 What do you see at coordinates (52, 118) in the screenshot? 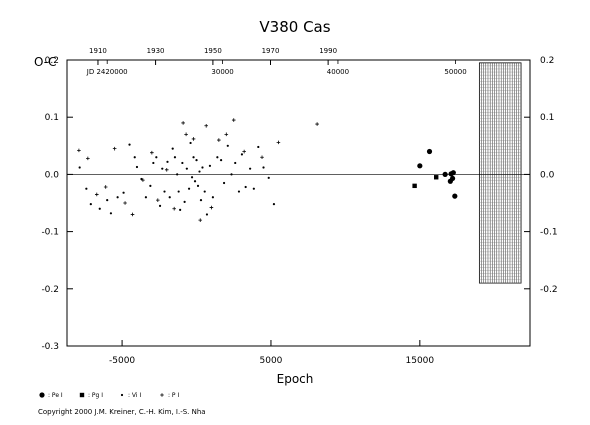
I see `y-tick-label: 0.1` at bounding box center [52, 118].